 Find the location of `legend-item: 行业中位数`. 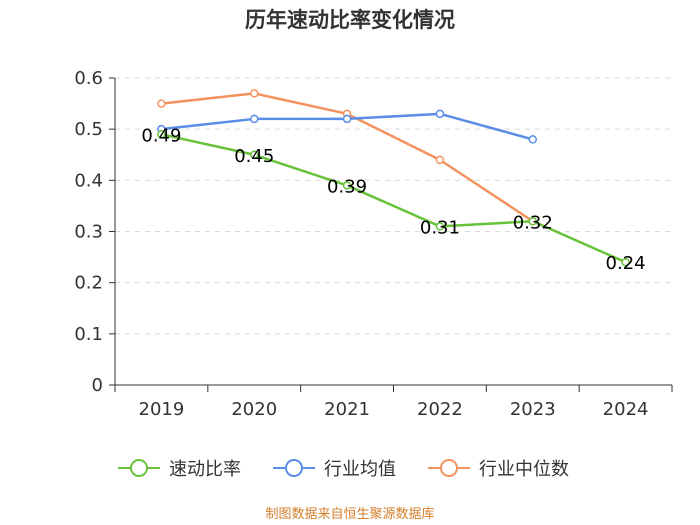

legend-item: 行业中位数 is located at coordinates (498, 469).